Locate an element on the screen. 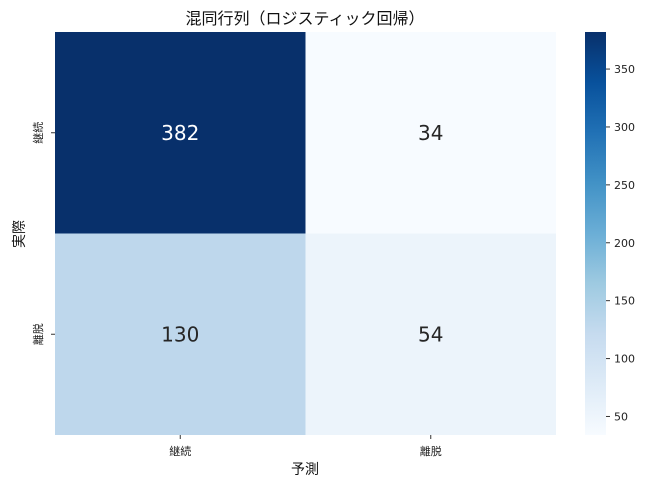 This screenshot has width=652, height=490. colorbar-tick-label: 50 is located at coordinates (621, 416).